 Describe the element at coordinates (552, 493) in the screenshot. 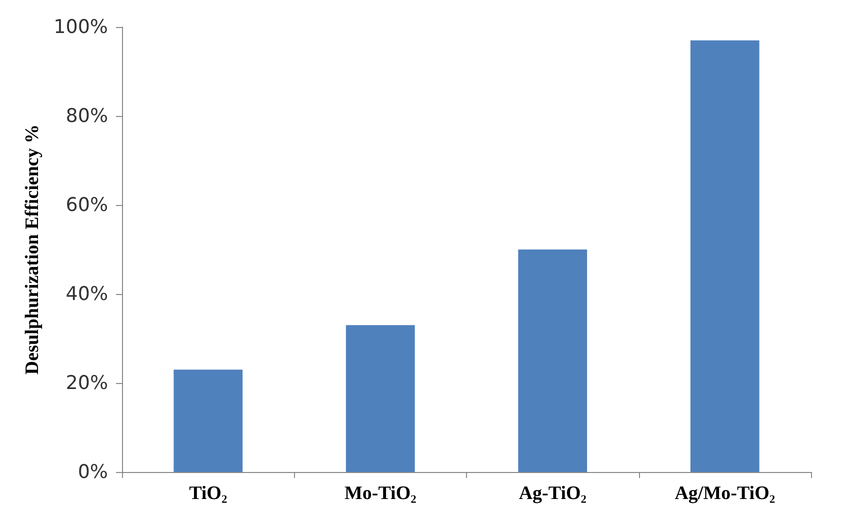

I see `x-tick-label: Ag-TiO₂` at that location.